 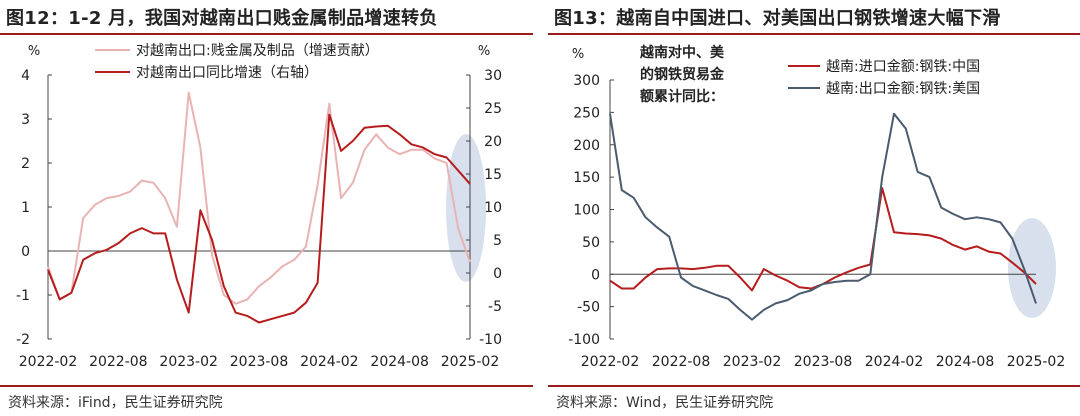 I want to click on source-note: 资料来源：Wind，民生证券研究院, so click(x=665, y=403).